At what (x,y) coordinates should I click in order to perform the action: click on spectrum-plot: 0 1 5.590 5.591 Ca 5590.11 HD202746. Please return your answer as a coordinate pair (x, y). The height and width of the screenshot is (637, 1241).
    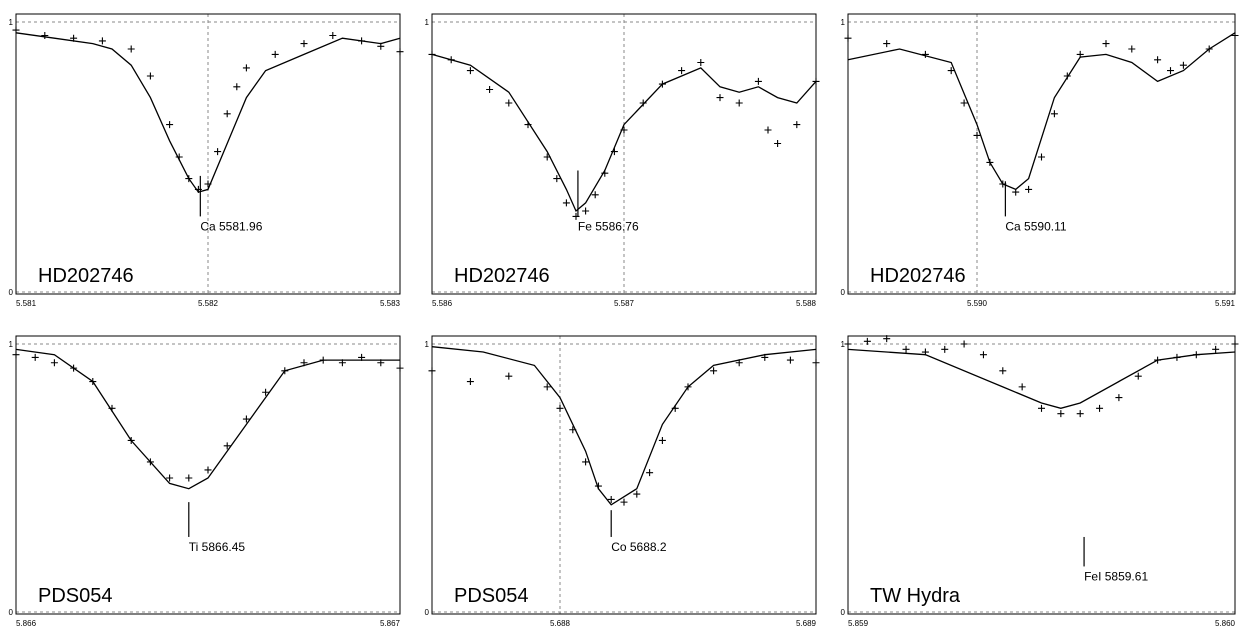
    Looking at the image, I should click on (1040, 160).